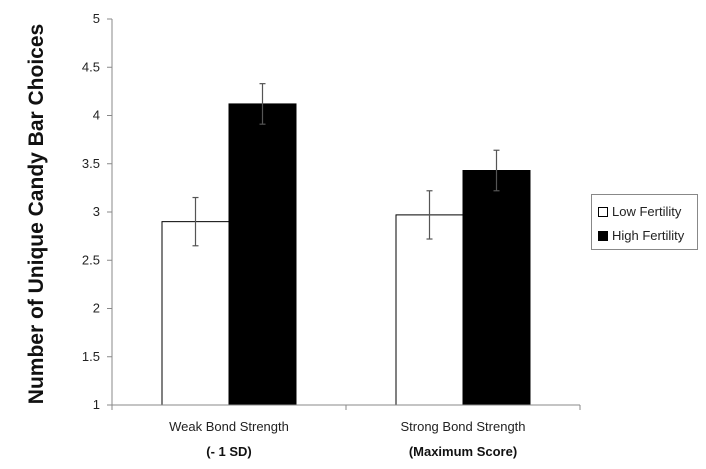 The height and width of the screenshot is (469, 706). I want to click on y-tick-label: 2, so click(96, 308).